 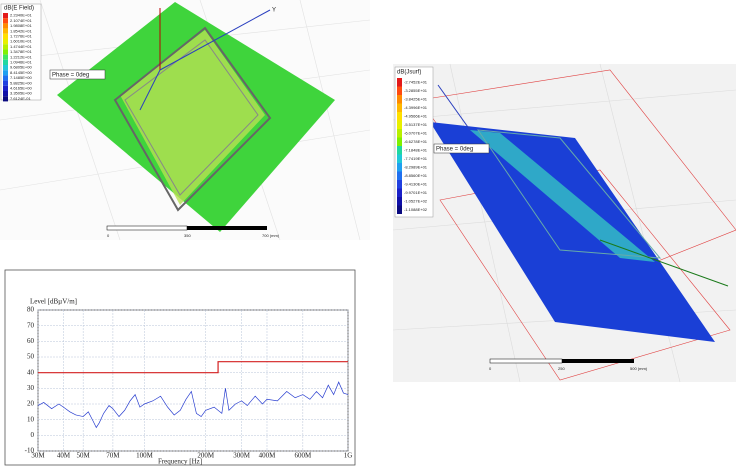 I want to click on x-tick-label: 200M, so click(x=206, y=456).